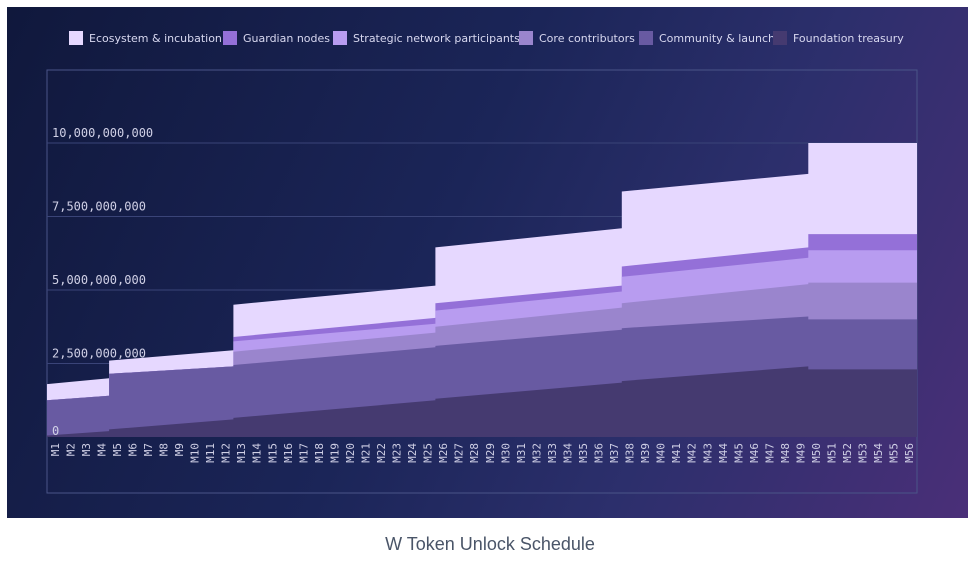 The height and width of the screenshot is (564, 980). I want to click on x-tick-label: M47, so click(769, 453).